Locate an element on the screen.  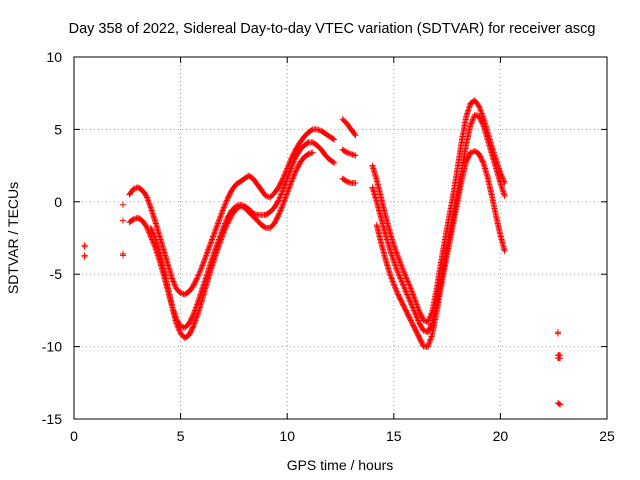
x-tick-label: 10 is located at coordinates (287, 436).